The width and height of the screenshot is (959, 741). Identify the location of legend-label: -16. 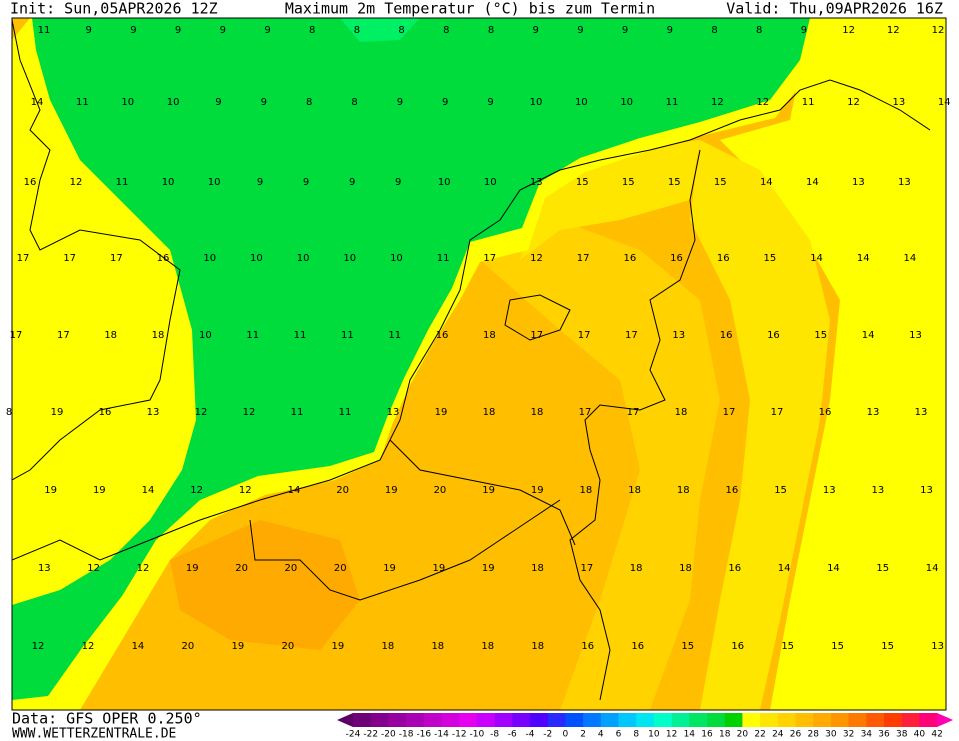
(423, 735).